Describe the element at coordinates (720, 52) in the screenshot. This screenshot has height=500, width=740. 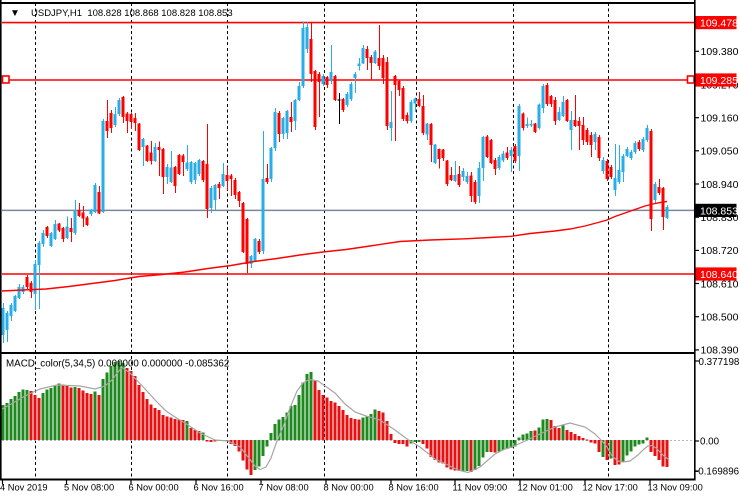
I see `svg-text: 109.380` at that location.